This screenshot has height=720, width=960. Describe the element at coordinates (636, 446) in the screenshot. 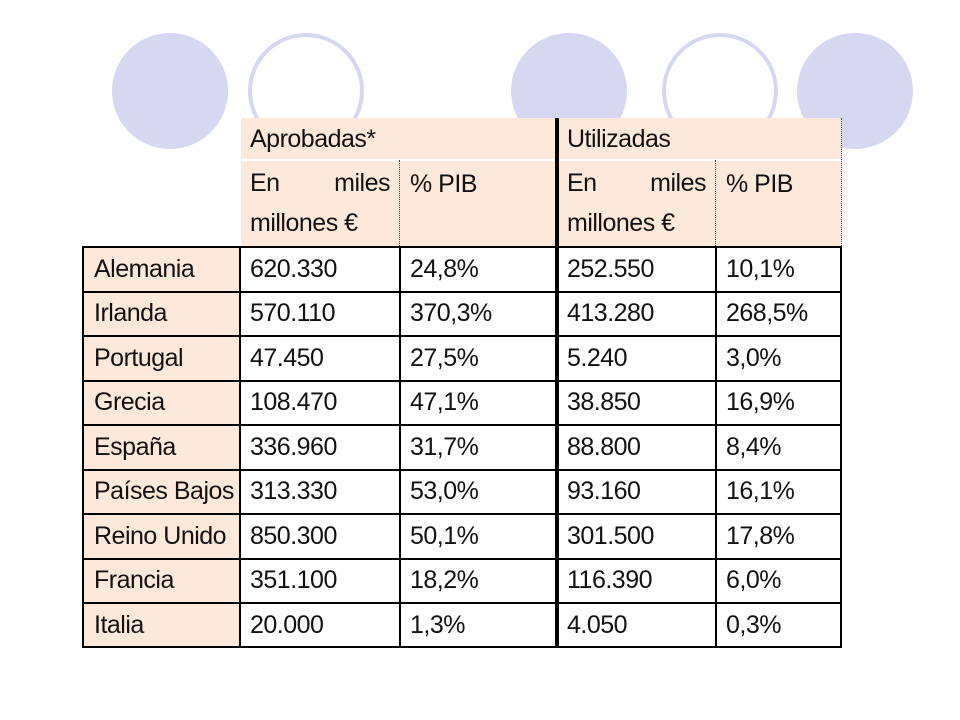

I see `cell-used-amount: 88.800` at that location.